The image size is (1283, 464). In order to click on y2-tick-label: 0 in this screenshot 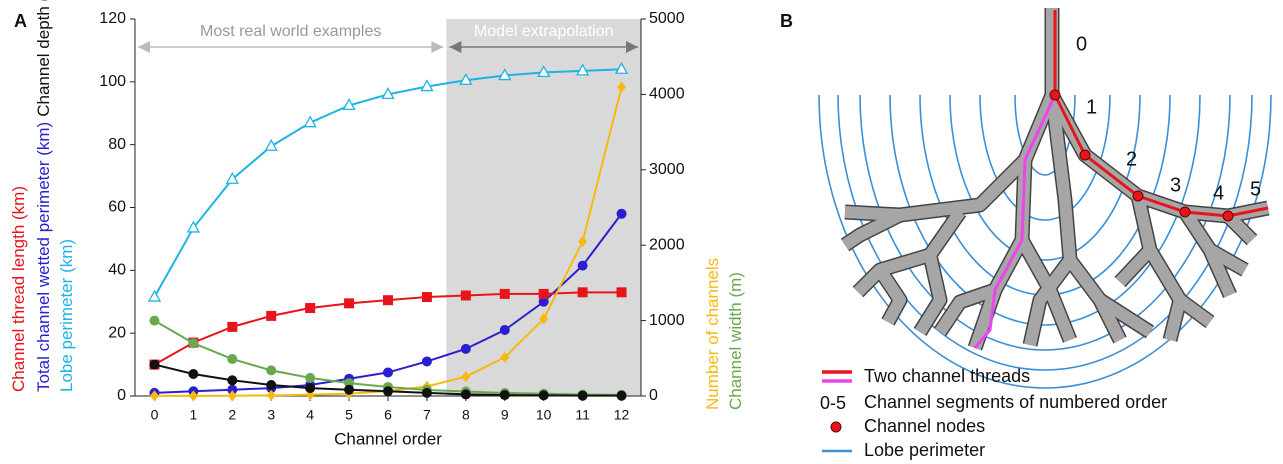, I will do `click(653, 395)`.